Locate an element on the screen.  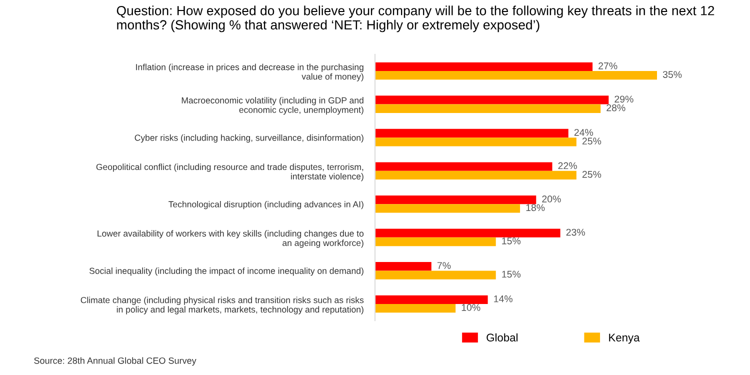
y-tick-label: Technological disruption (including advances in AI) is located at coordinates (266, 205).